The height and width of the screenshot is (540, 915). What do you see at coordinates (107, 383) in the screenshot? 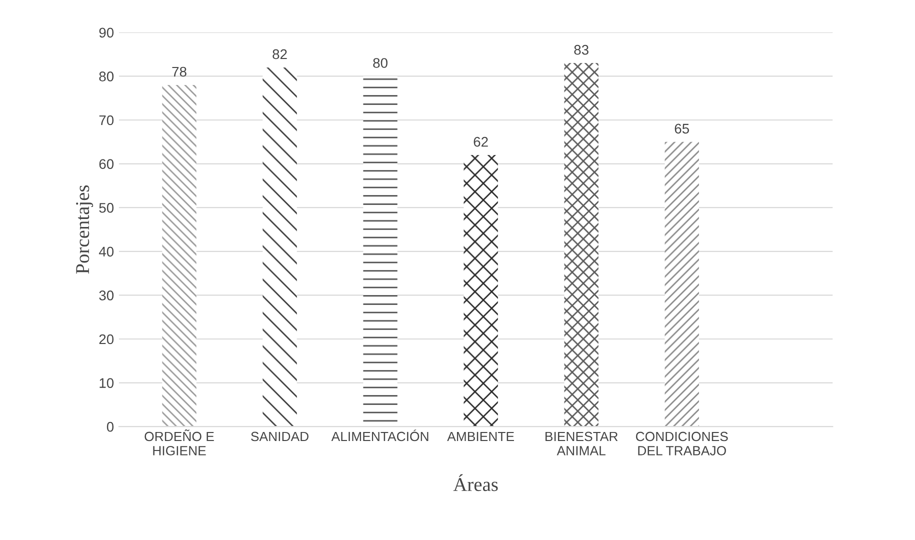
I see `y-tick-label: 10` at bounding box center [107, 383].